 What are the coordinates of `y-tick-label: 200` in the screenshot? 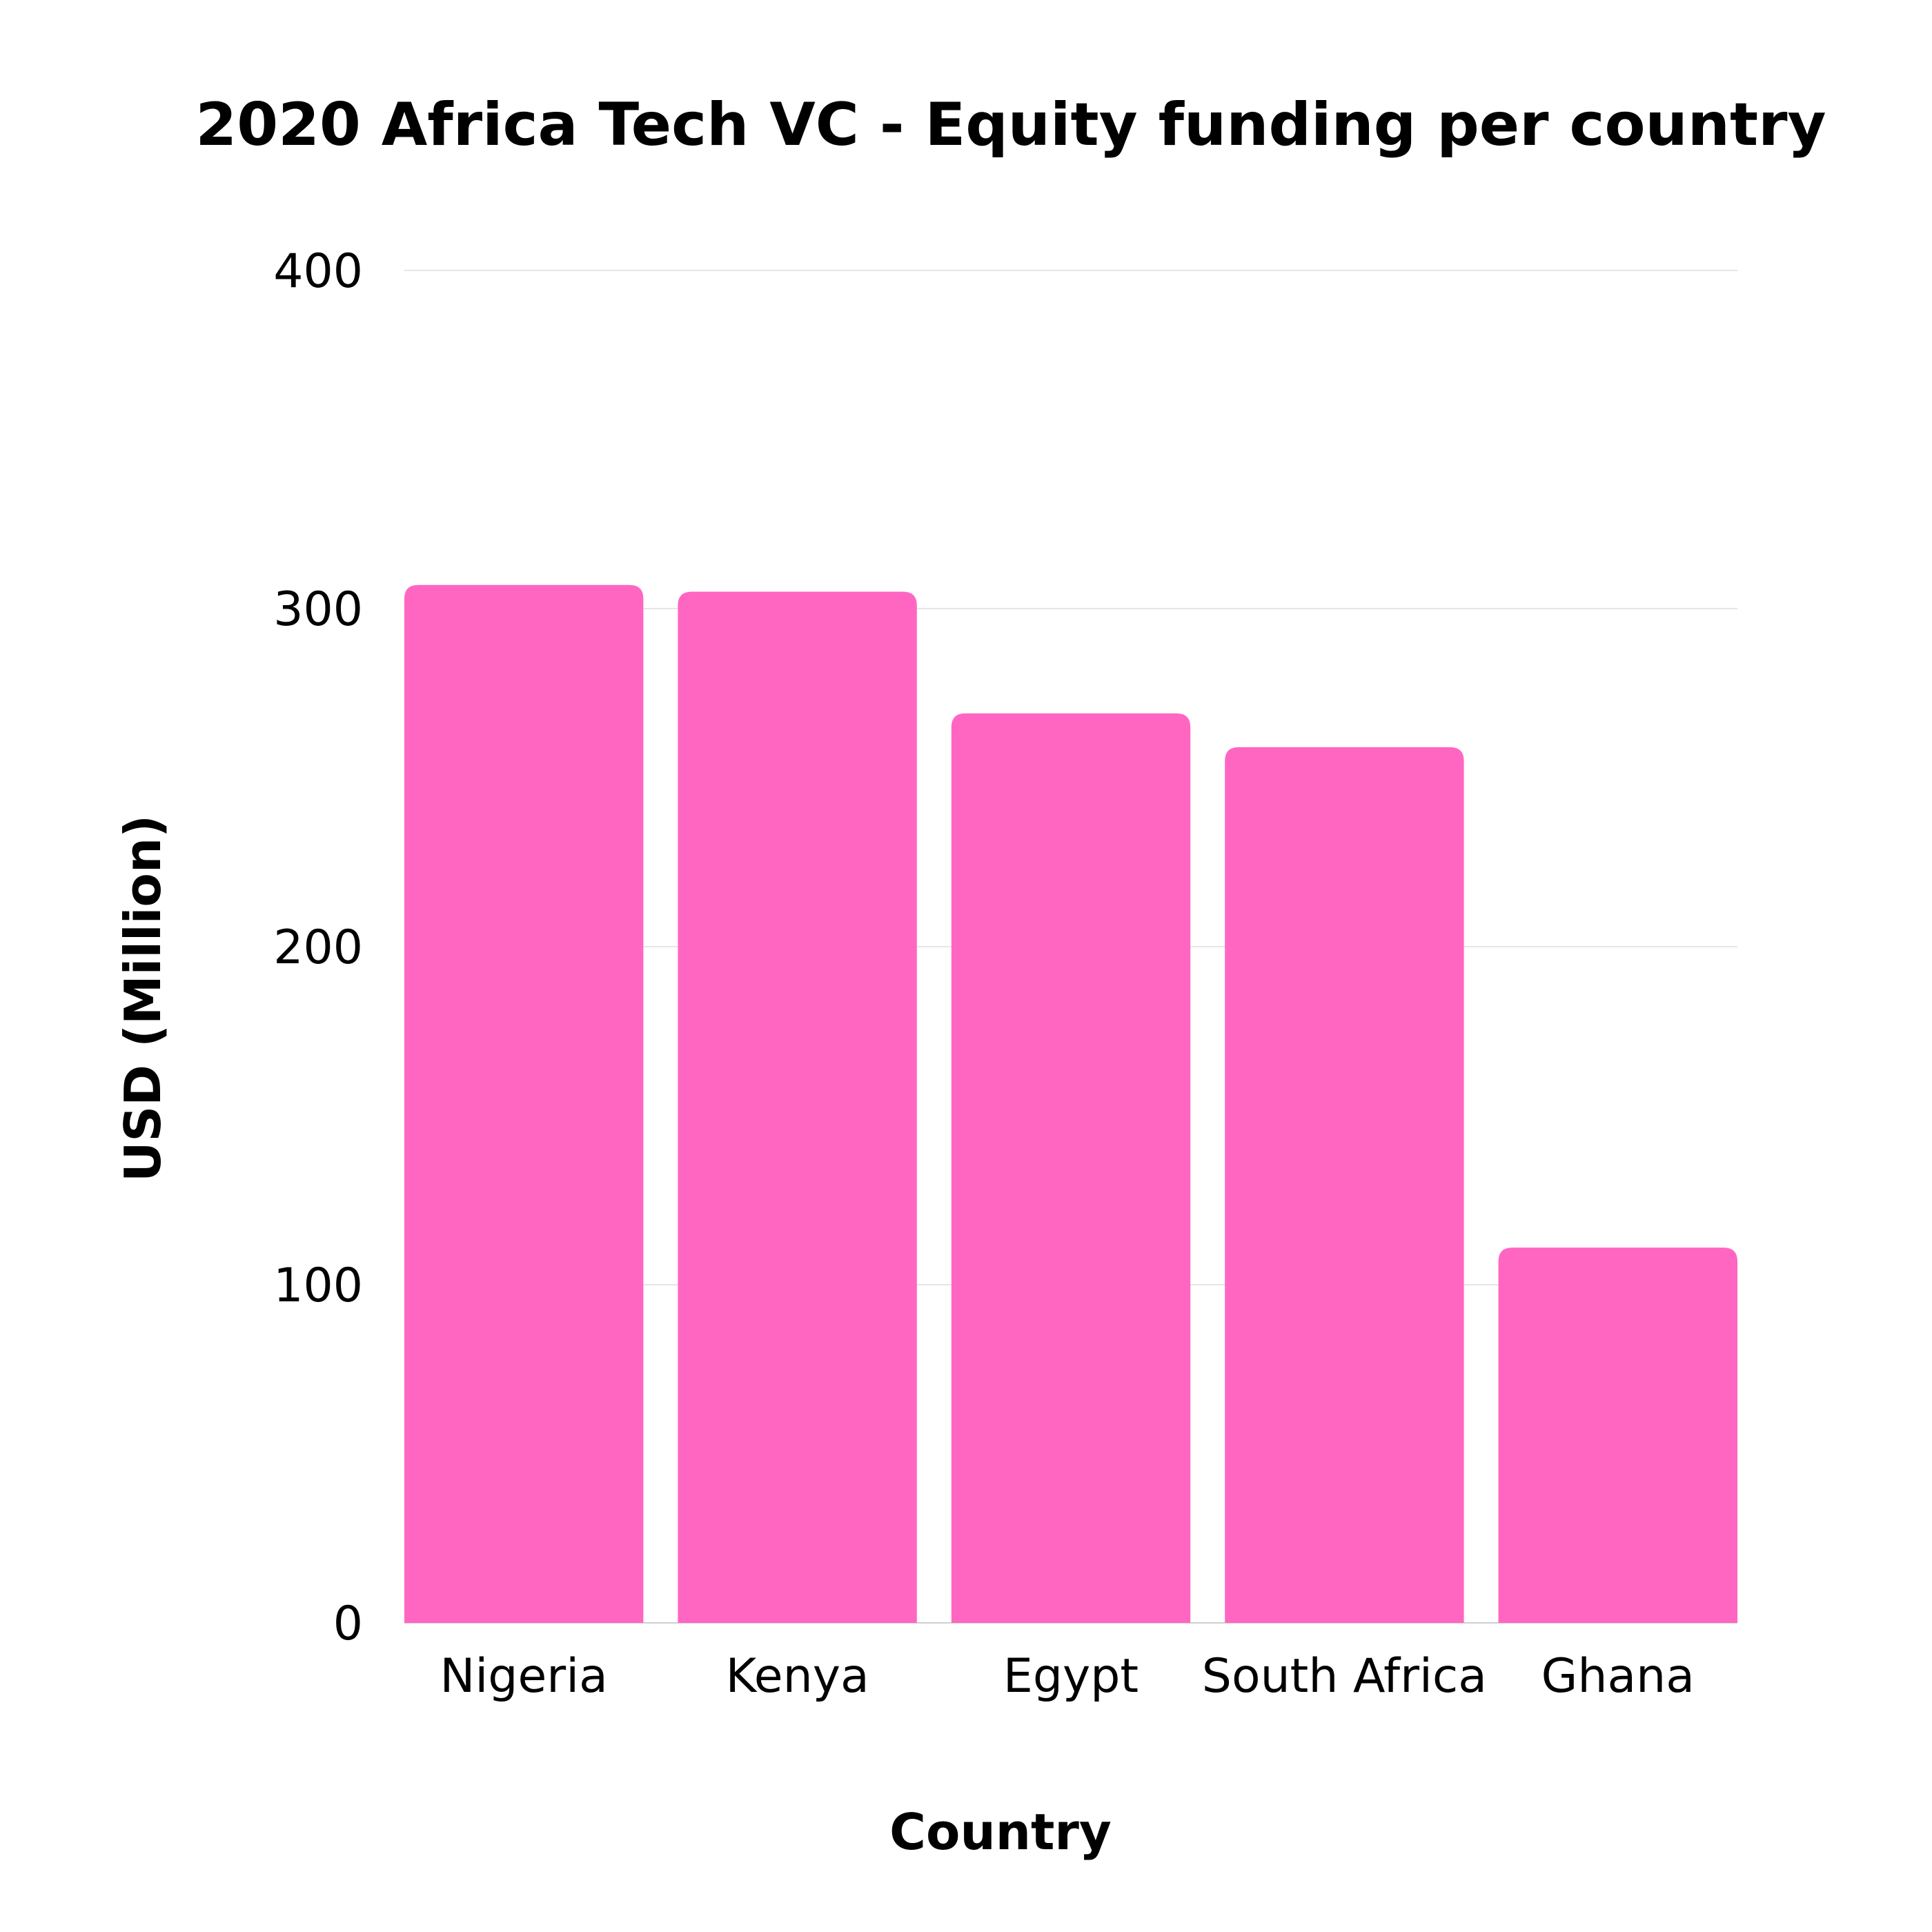 It's located at (318, 947).